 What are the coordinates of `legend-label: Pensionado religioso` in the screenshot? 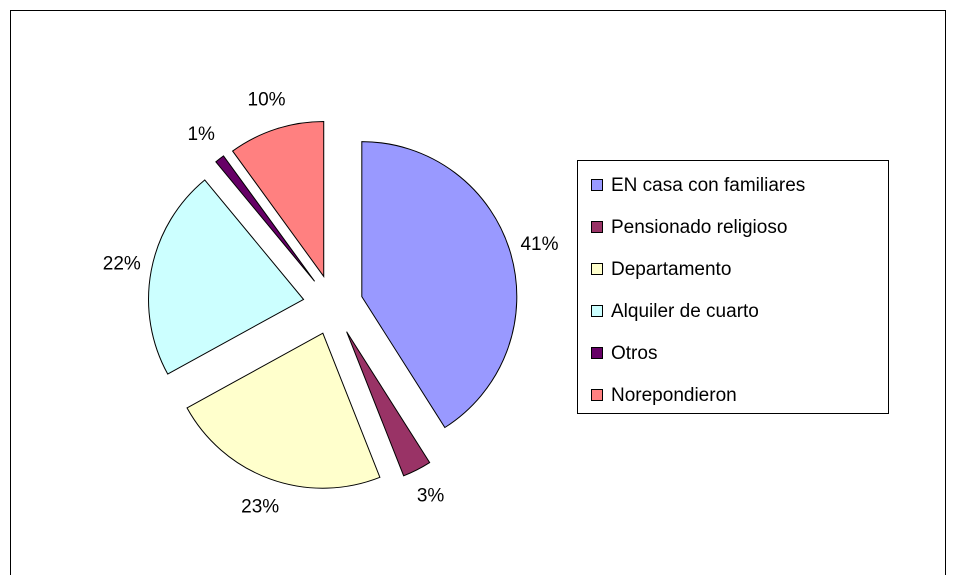 It's located at (699, 227).